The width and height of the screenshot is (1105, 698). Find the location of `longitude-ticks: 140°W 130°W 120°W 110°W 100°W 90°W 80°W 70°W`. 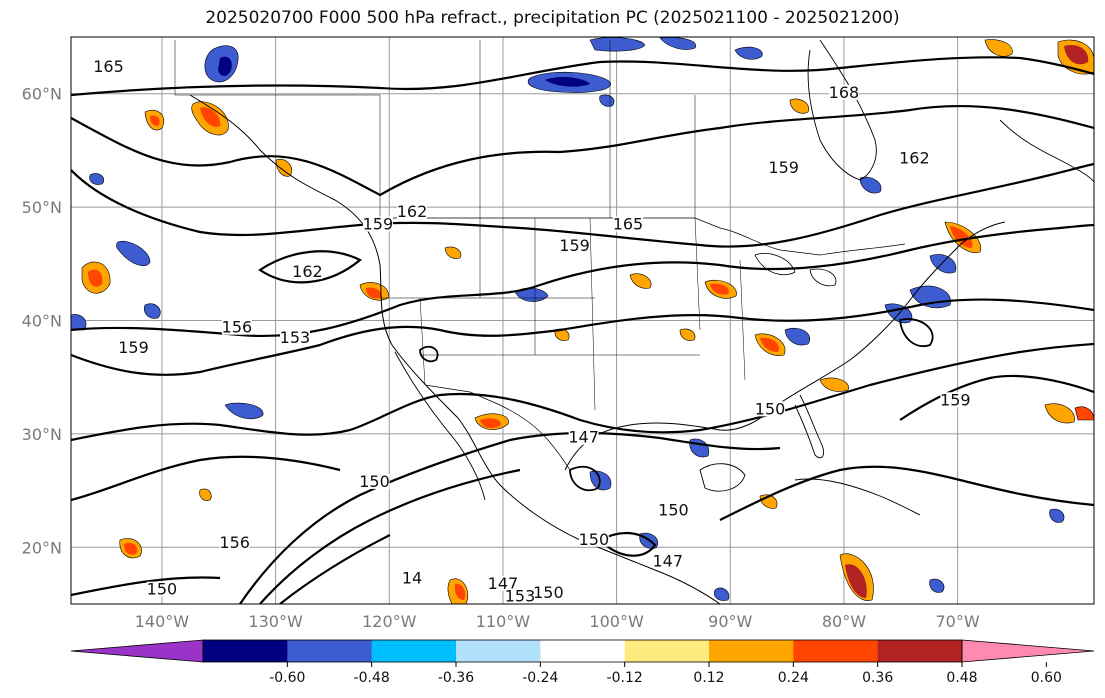

longitude-ticks: 140°W 130°W 120°W 110°W 100°W 90°W 80°W 70°W is located at coordinates (557, 621).